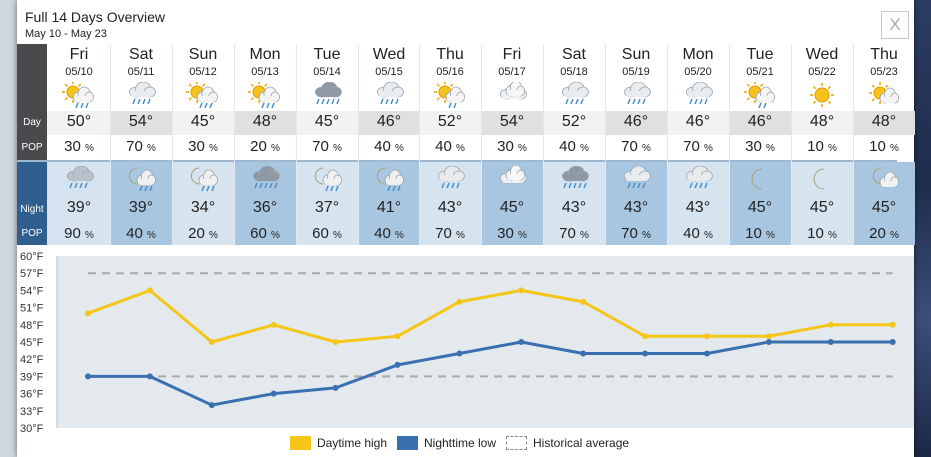  Describe the element at coordinates (505, 233) in the screenshot. I see `night-pop-value: 30` at that location.